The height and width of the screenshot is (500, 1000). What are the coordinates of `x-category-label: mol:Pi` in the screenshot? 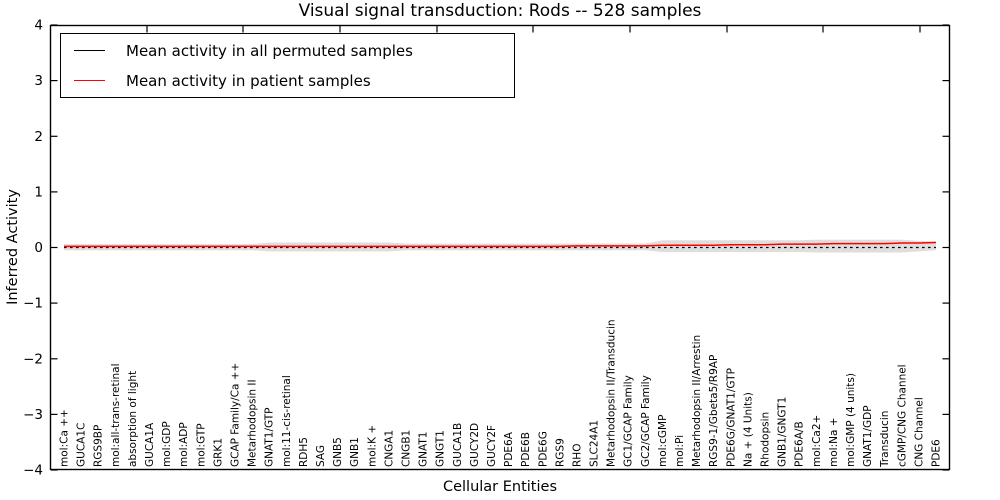 It's located at (680, 451).